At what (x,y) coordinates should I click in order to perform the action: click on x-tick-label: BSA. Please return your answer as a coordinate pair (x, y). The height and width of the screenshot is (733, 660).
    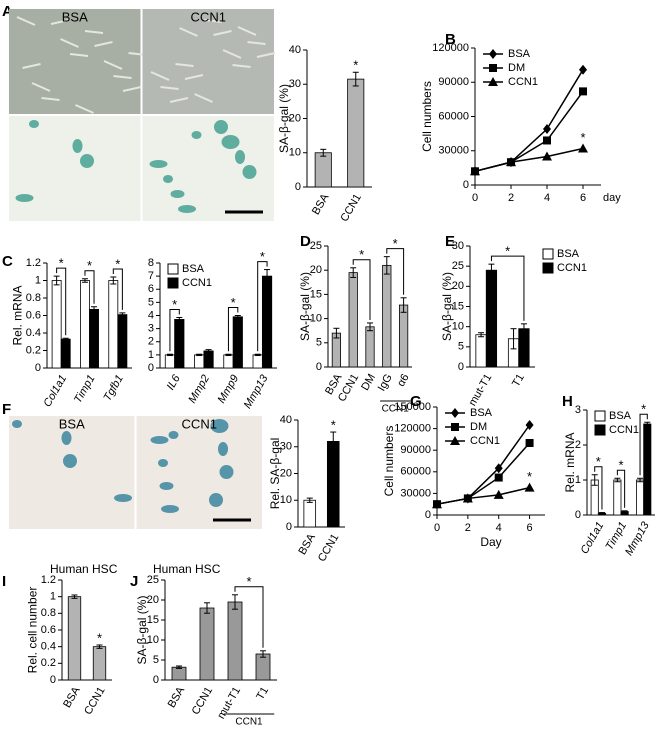
    Looking at the image, I should click on (72, 697).